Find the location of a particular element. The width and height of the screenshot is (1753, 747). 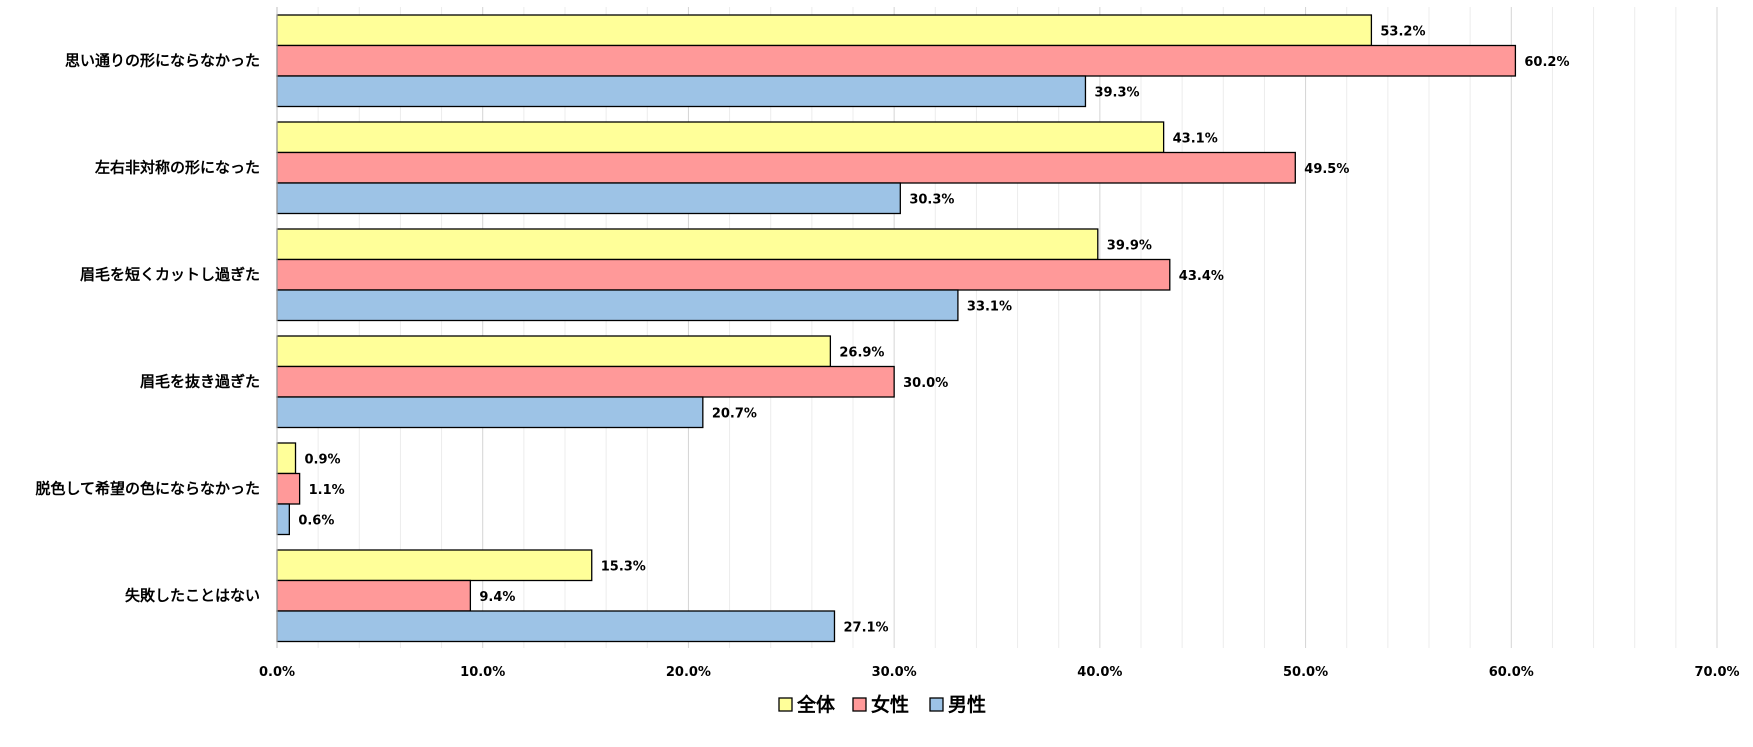

data-label: 27.1% is located at coordinates (865, 627).